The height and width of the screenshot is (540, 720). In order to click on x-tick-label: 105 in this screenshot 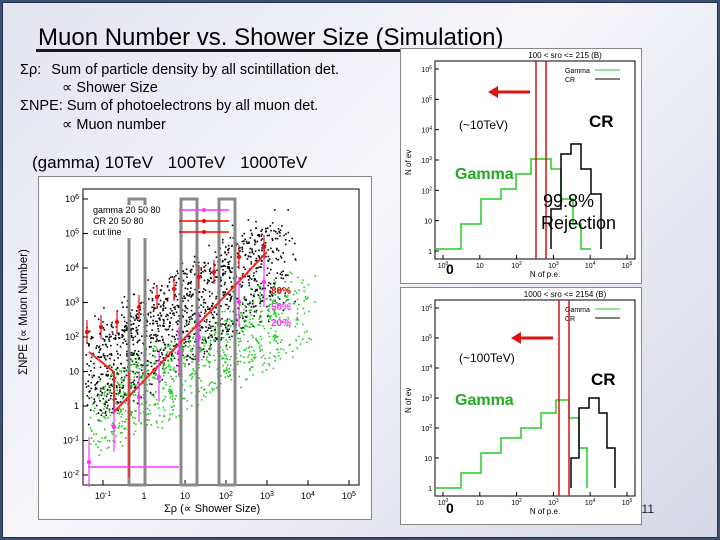, I will do `click(627, 502)`.